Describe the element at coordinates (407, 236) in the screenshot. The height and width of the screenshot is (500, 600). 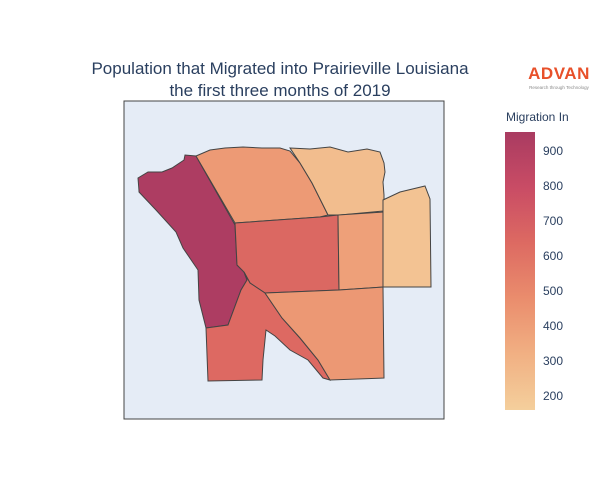
I see `region-east` at that location.